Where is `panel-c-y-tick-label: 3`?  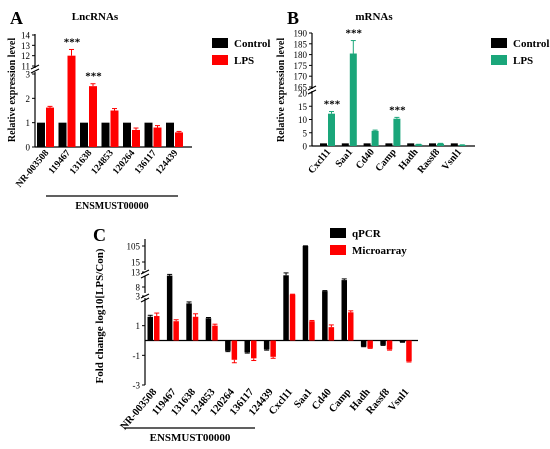
panel-c-y-tick-label: 3 is located at coordinates (138, 297).